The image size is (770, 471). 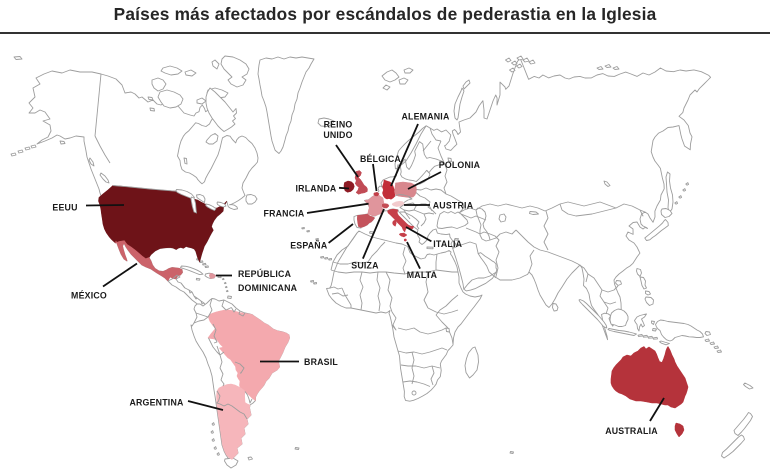 I want to click on svg-text: AUSTRALIA, so click(x=631, y=431).